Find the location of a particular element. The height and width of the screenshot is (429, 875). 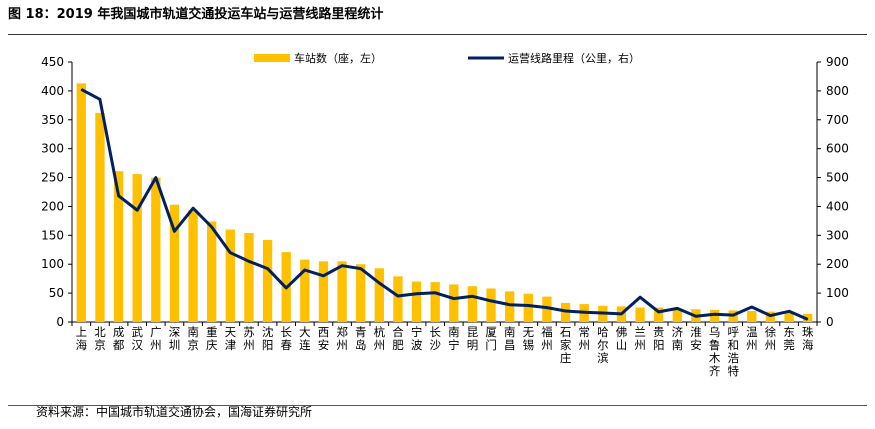

x-tick-label: 重庆 is located at coordinates (212, 338).